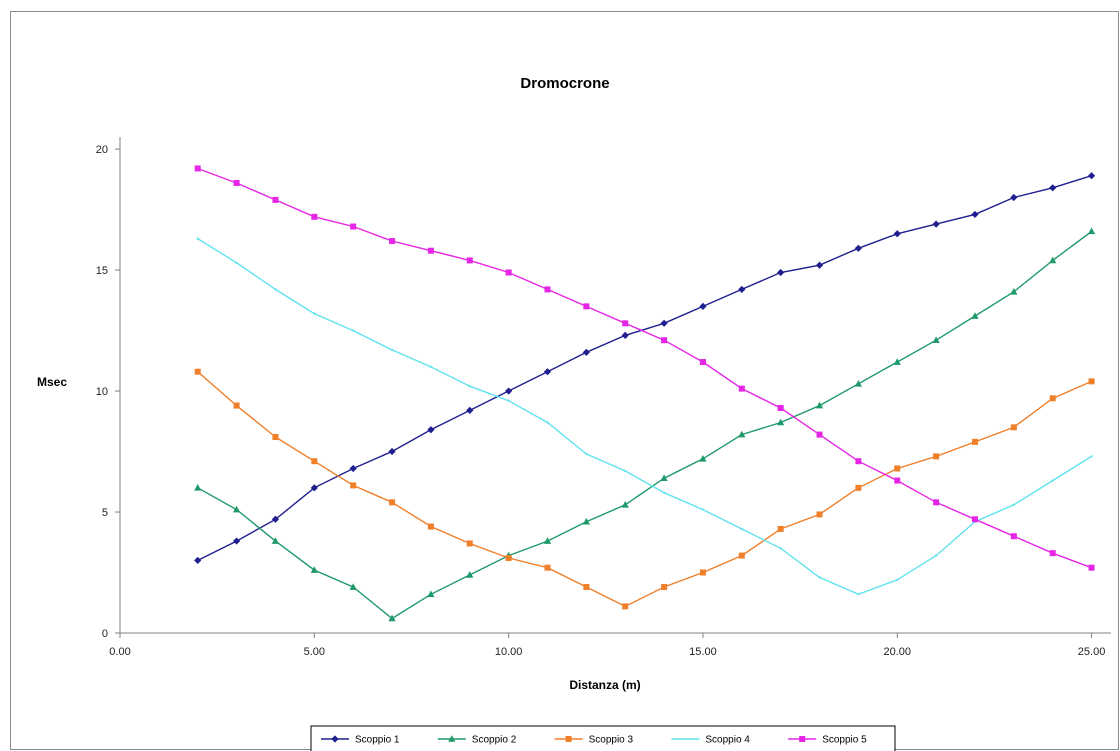  What do you see at coordinates (509, 652) in the screenshot?
I see `x-tick-label: 10.00` at bounding box center [509, 652].